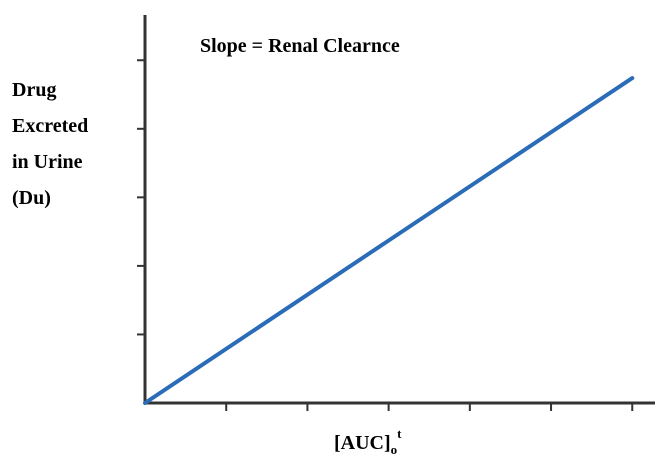  I want to click on y-axis-label-line: Drug, so click(34, 90).